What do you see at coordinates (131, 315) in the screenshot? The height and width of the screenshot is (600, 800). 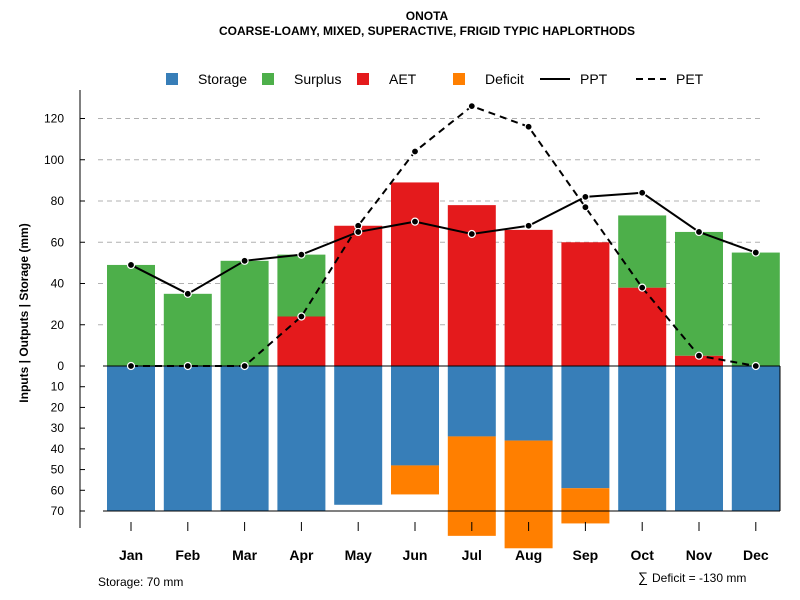 I see `bar-surplus-jan` at bounding box center [131, 315].